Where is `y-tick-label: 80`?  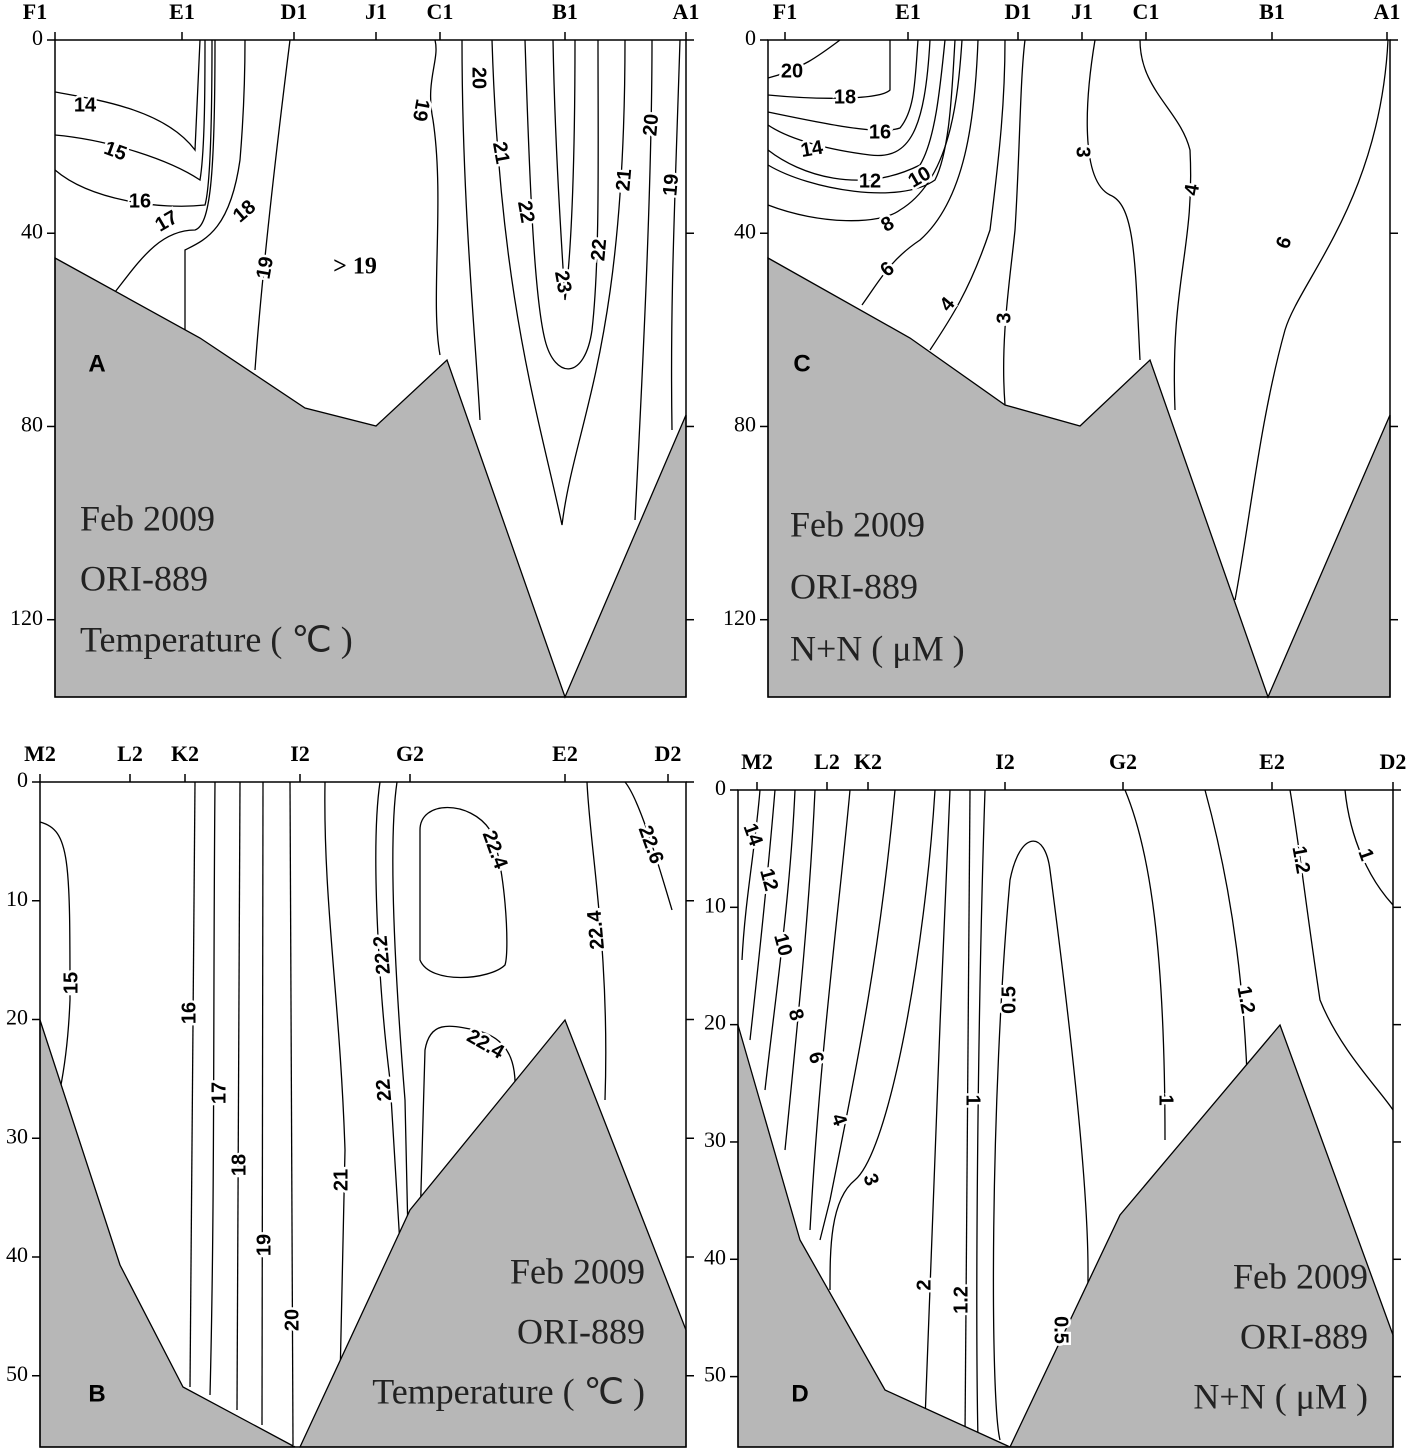
y-tick-label: 80 is located at coordinates (745, 424).